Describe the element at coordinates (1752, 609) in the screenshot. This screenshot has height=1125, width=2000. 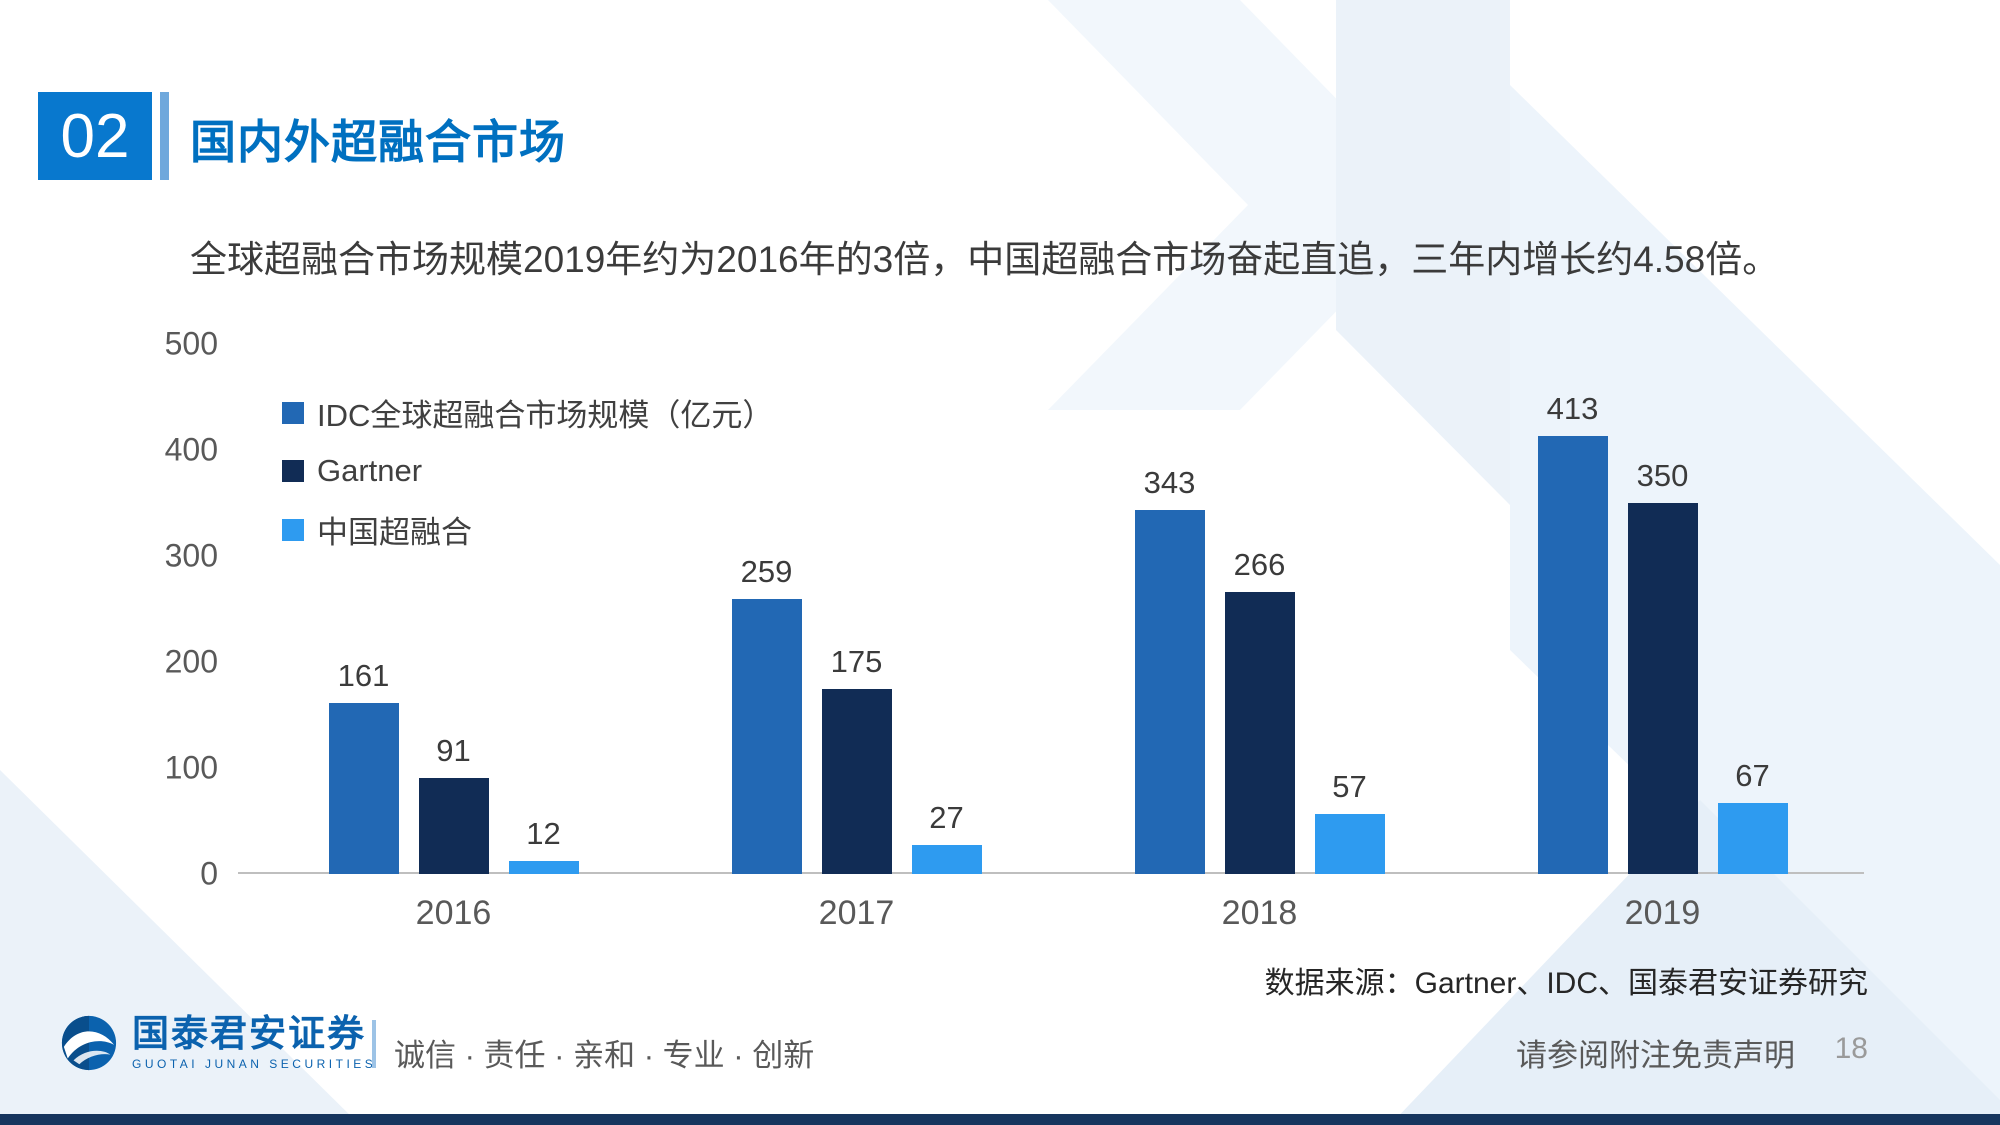
I see `bar-cell: 67` at that location.